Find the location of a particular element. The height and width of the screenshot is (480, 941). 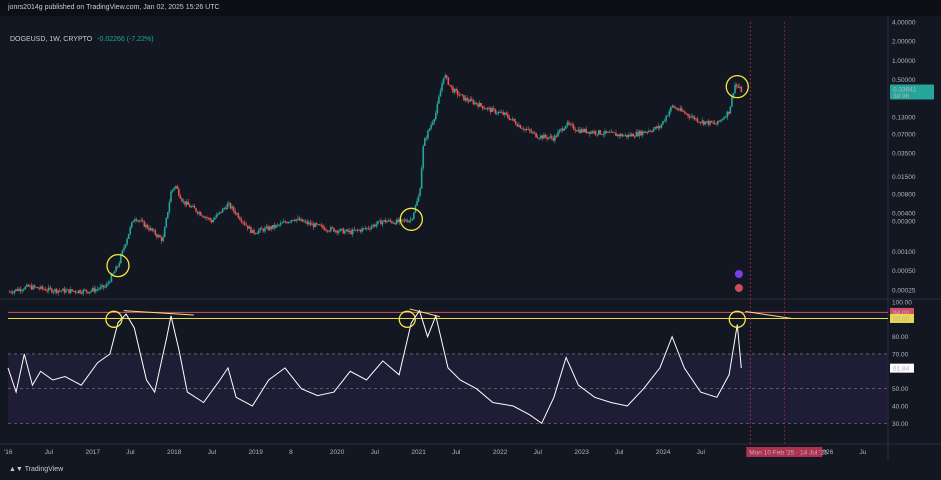

price-tick-label: 0.00050 is located at coordinates (904, 271).